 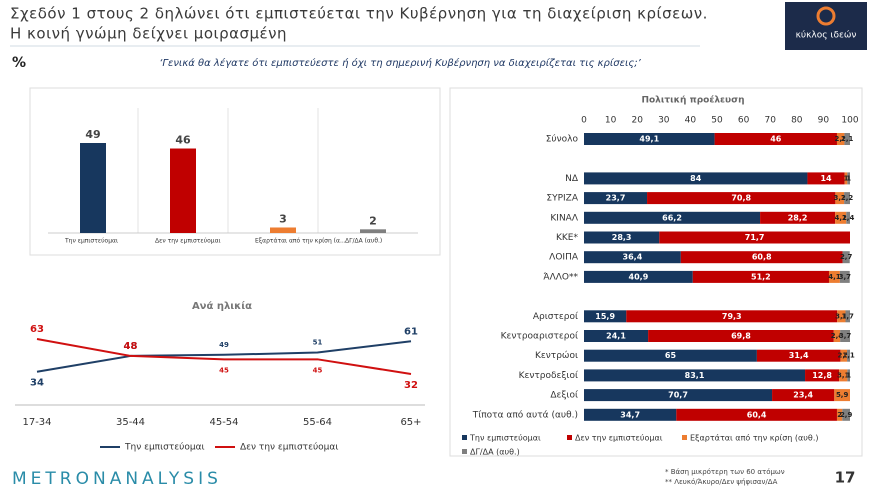 I want to click on data-label: 31,4, so click(x=799, y=355).